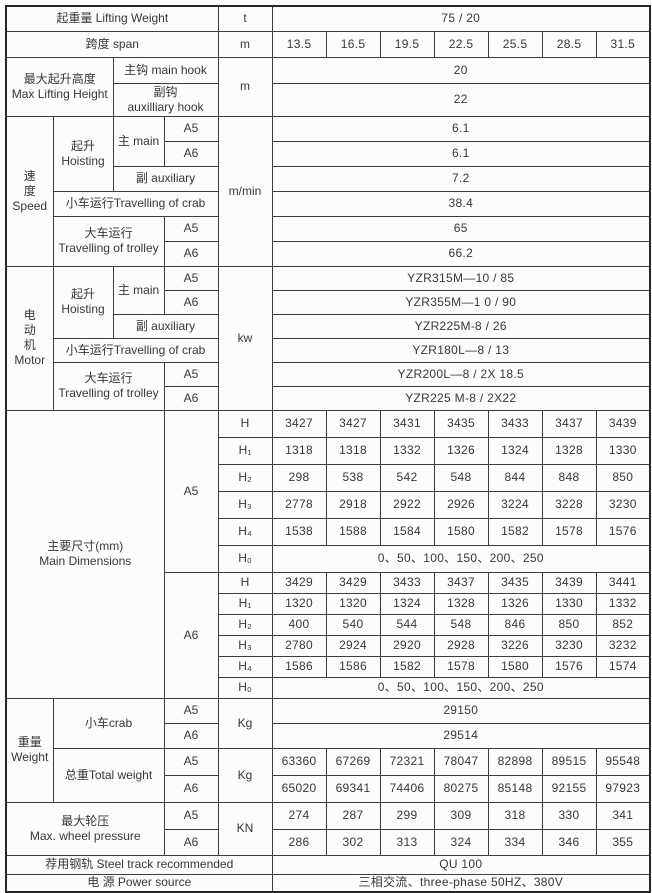  I want to click on value-cell: 1588, so click(353, 531).